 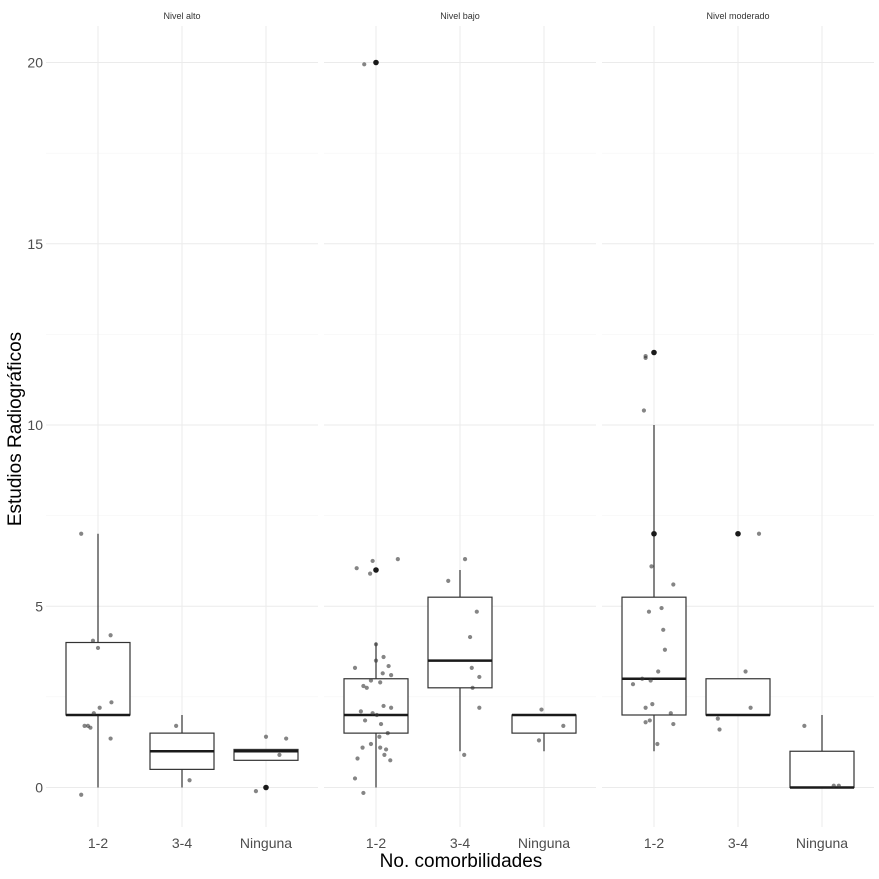 What do you see at coordinates (39, 788) in the screenshot?
I see `y-tick-label: 0` at bounding box center [39, 788].